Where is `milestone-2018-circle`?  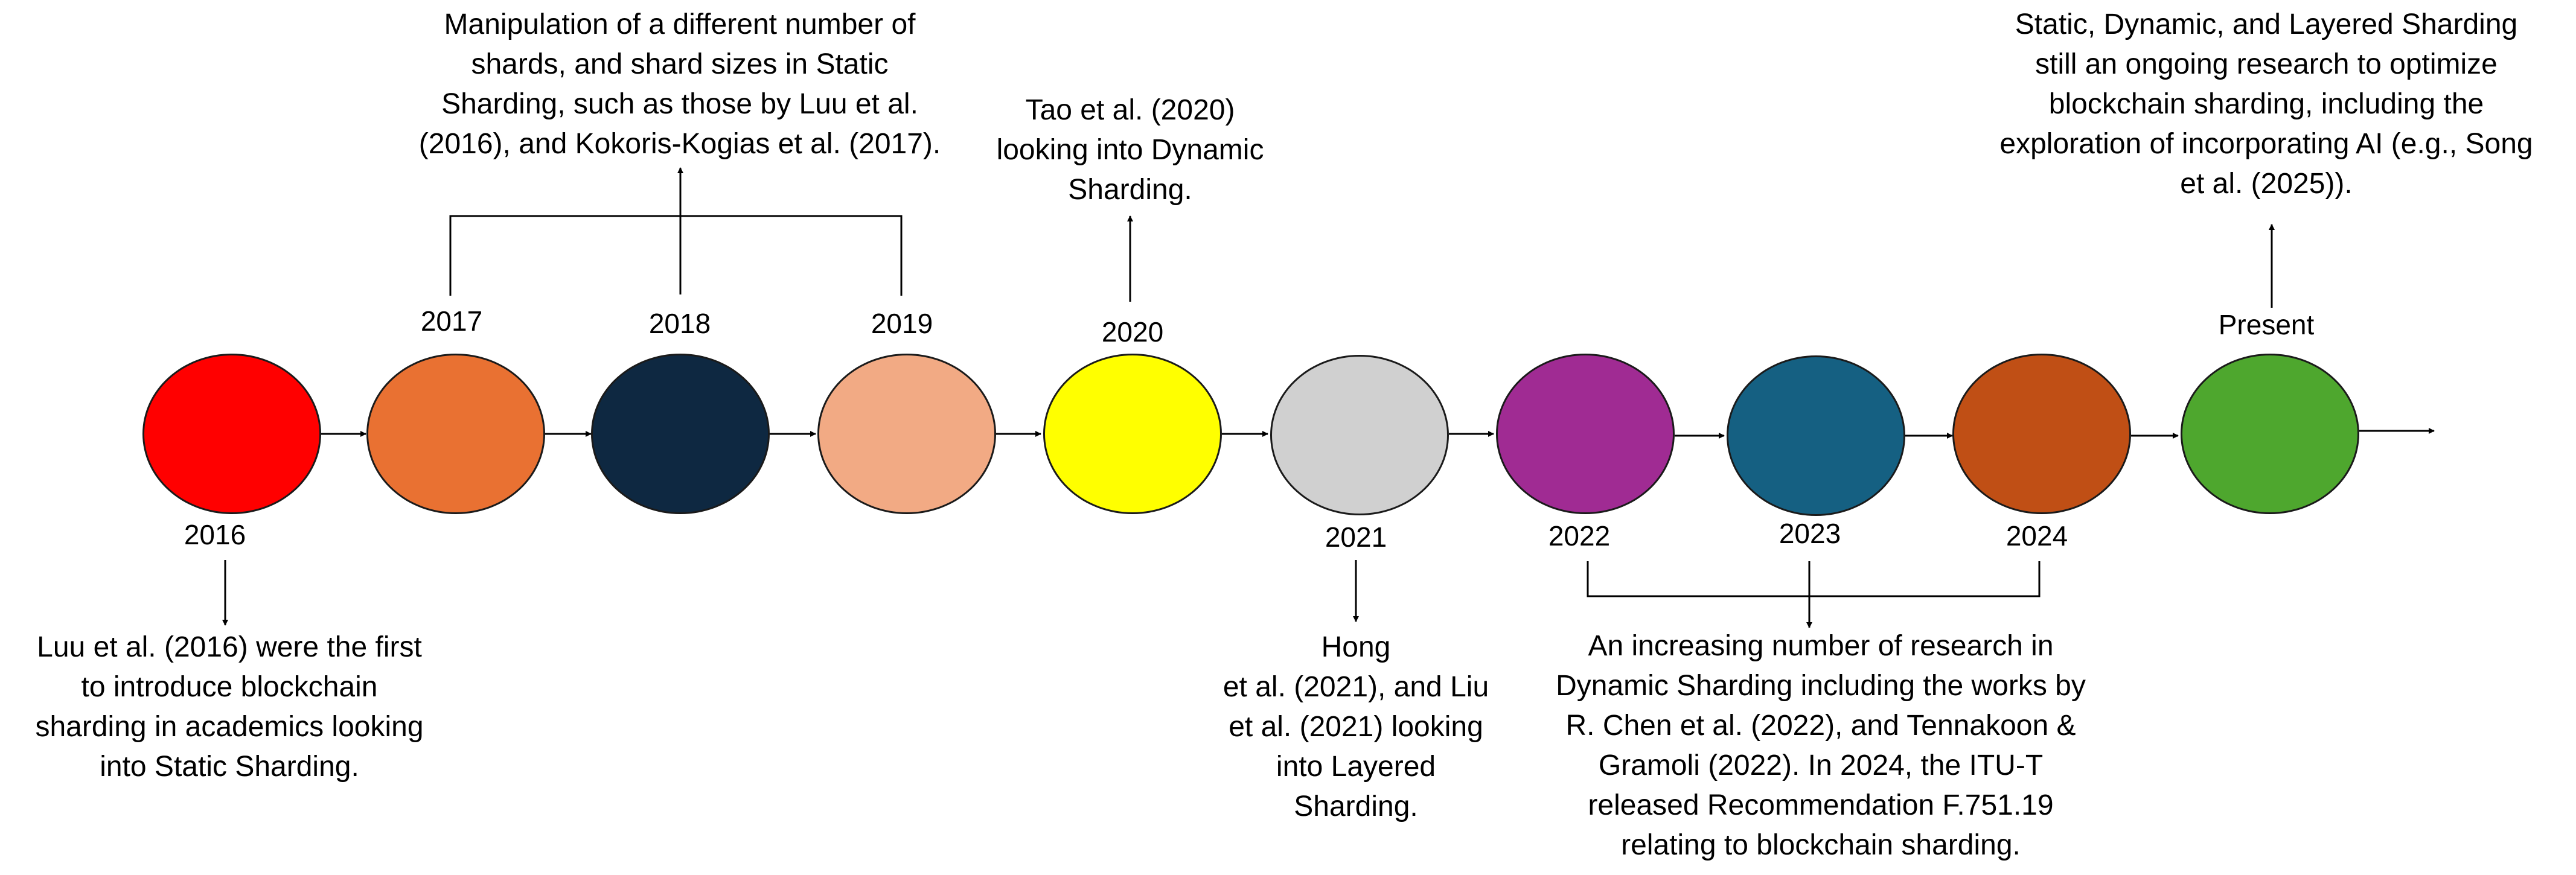 milestone-2018-circle is located at coordinates (681, 434).